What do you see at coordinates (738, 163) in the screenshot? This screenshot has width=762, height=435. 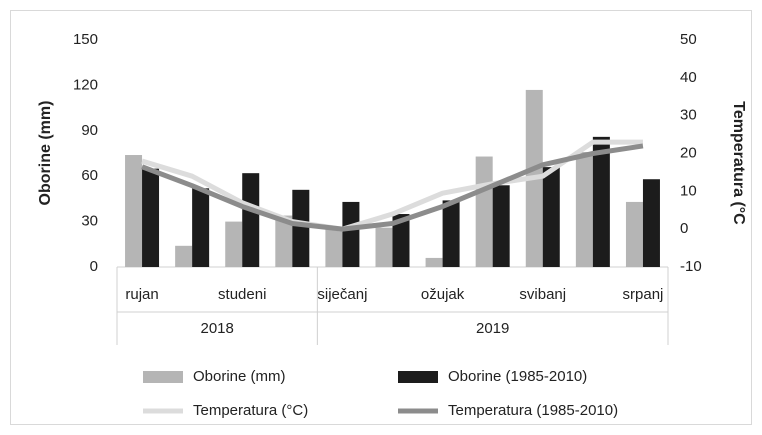 I see `y2-axis-title: Temperatura (°C` at bounding box center [738, 163].